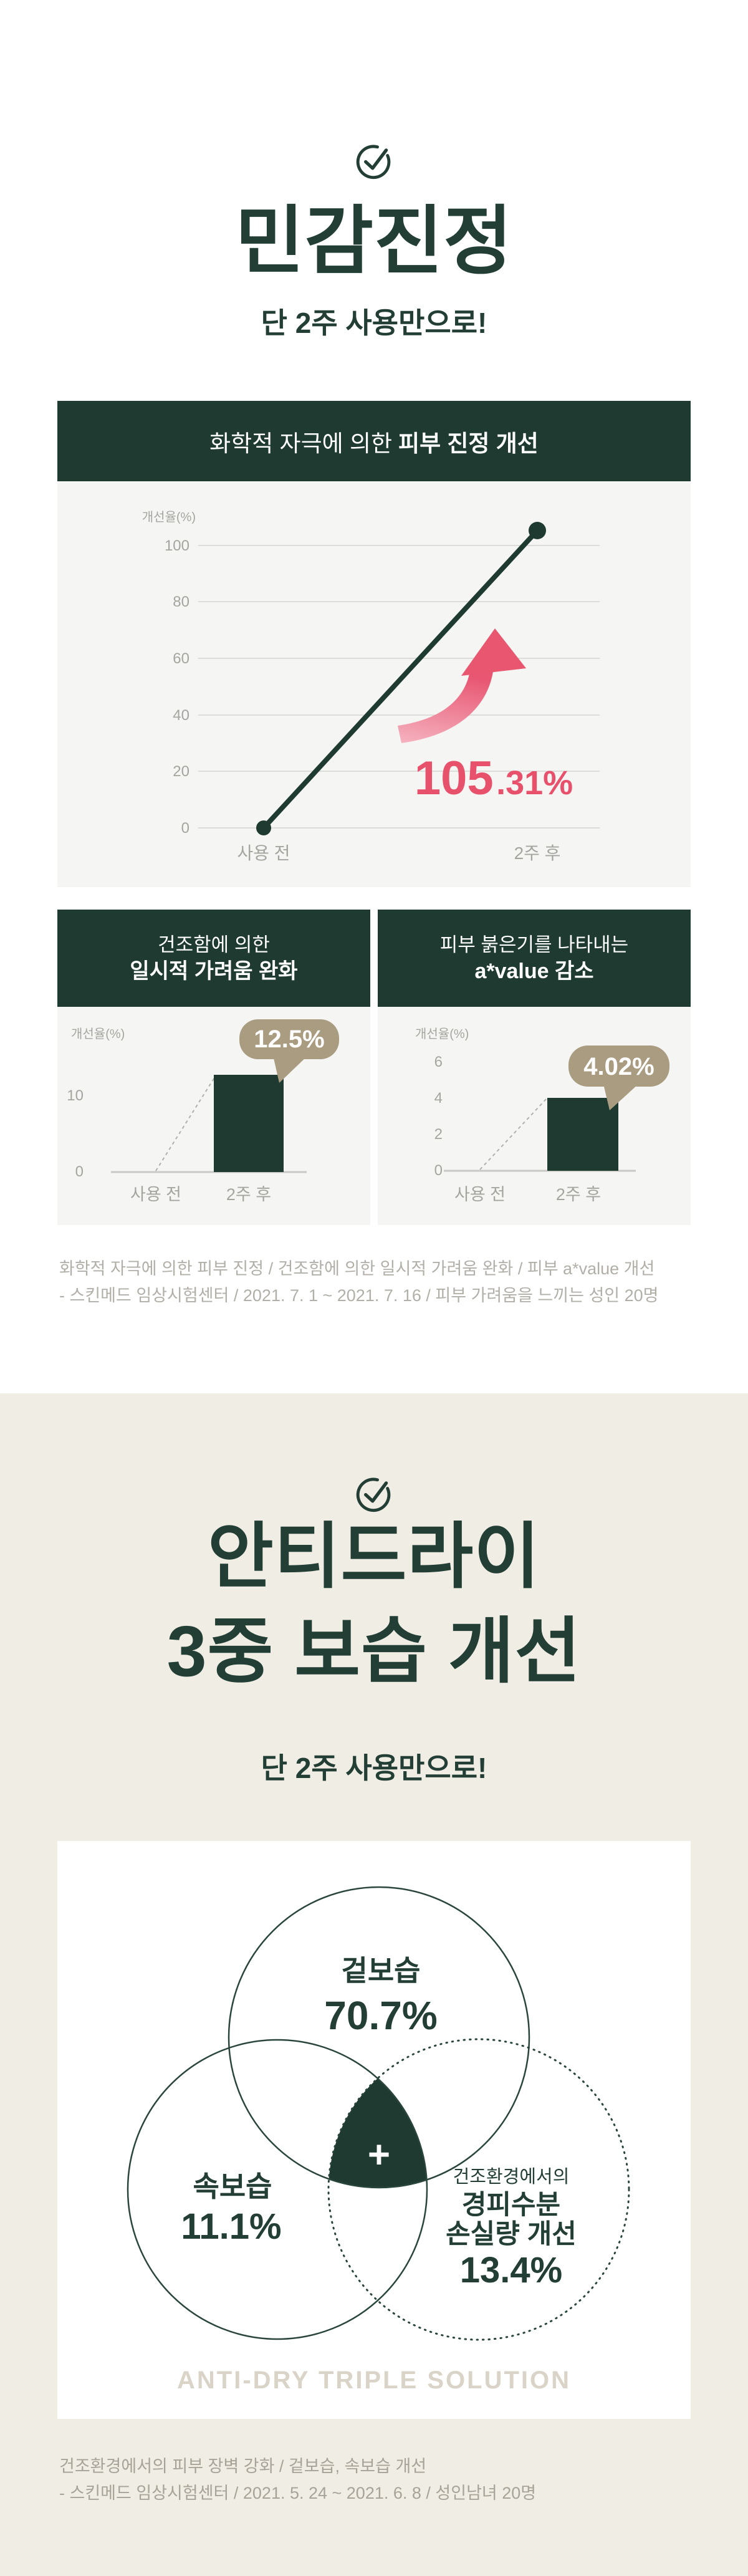 The image size is (748, 2576). I want to click on venn-label-surface: 겉보습, so click(381, 1970).